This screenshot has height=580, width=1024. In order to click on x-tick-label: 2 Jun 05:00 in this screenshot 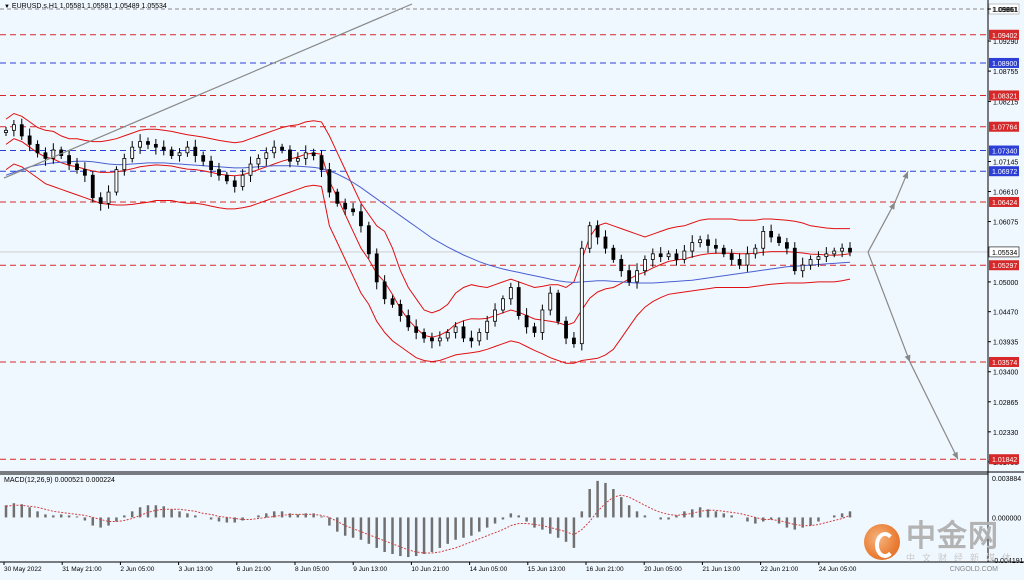, I will do `click(137, 569)`.